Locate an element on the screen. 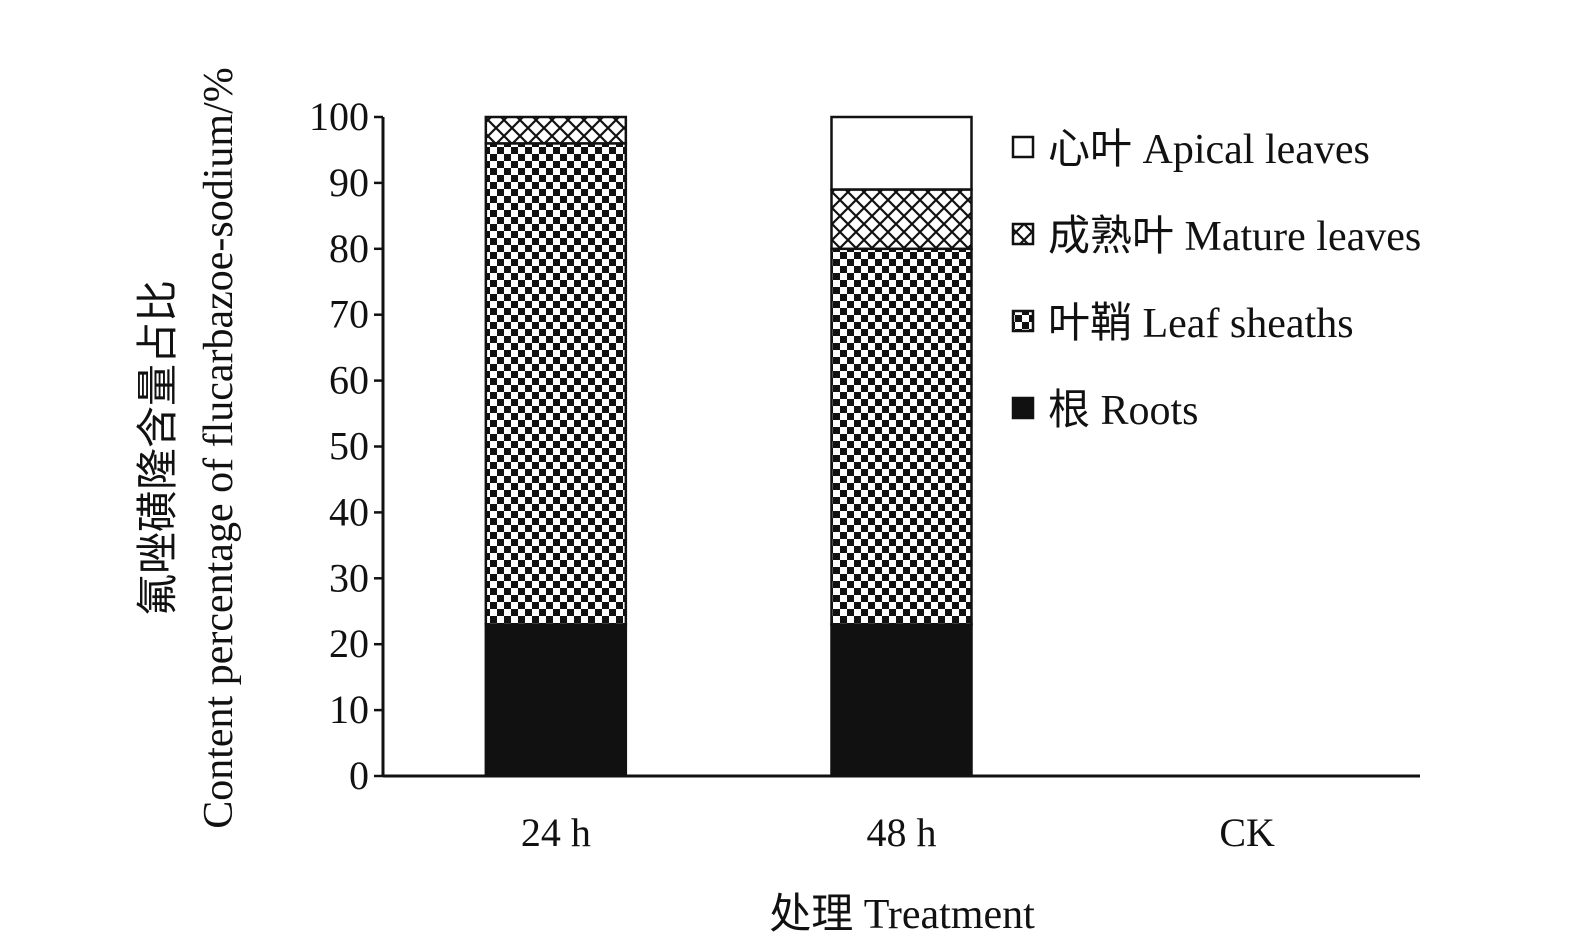 The width and height of the screenshot is (1575, 950). x-ticks: 24 h 48 h CK is located at coordinates (898, 832).